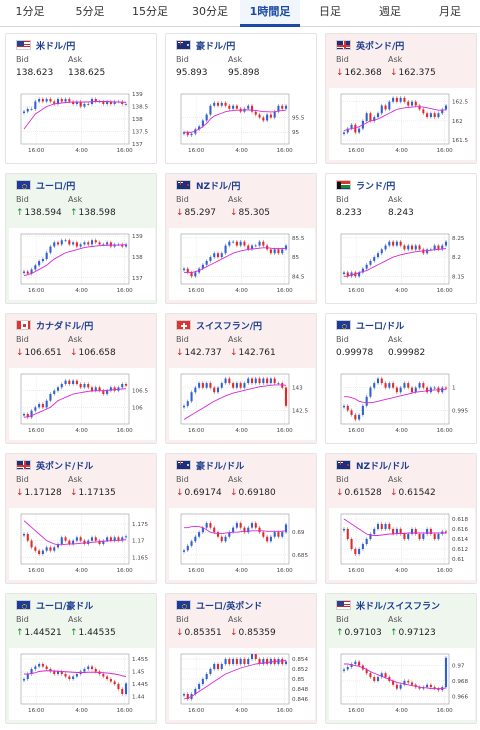 This screenshot has height=730, width=480. Describe the element at coordinates (242, 684) in the screenshot. I see `price-chart: 16:00 4:00 16:00 0.854 0.852 0.85 0.848 0.846` at that location.